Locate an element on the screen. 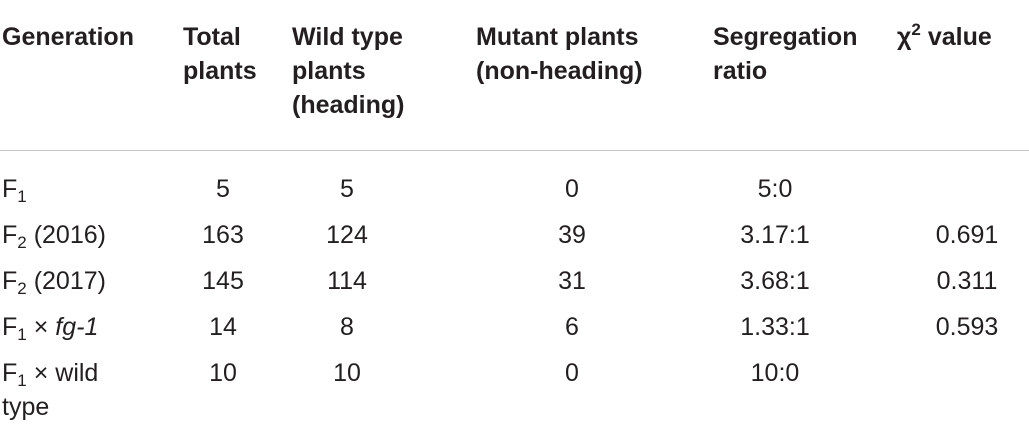  header-divider is located at coordinates (514, 150).